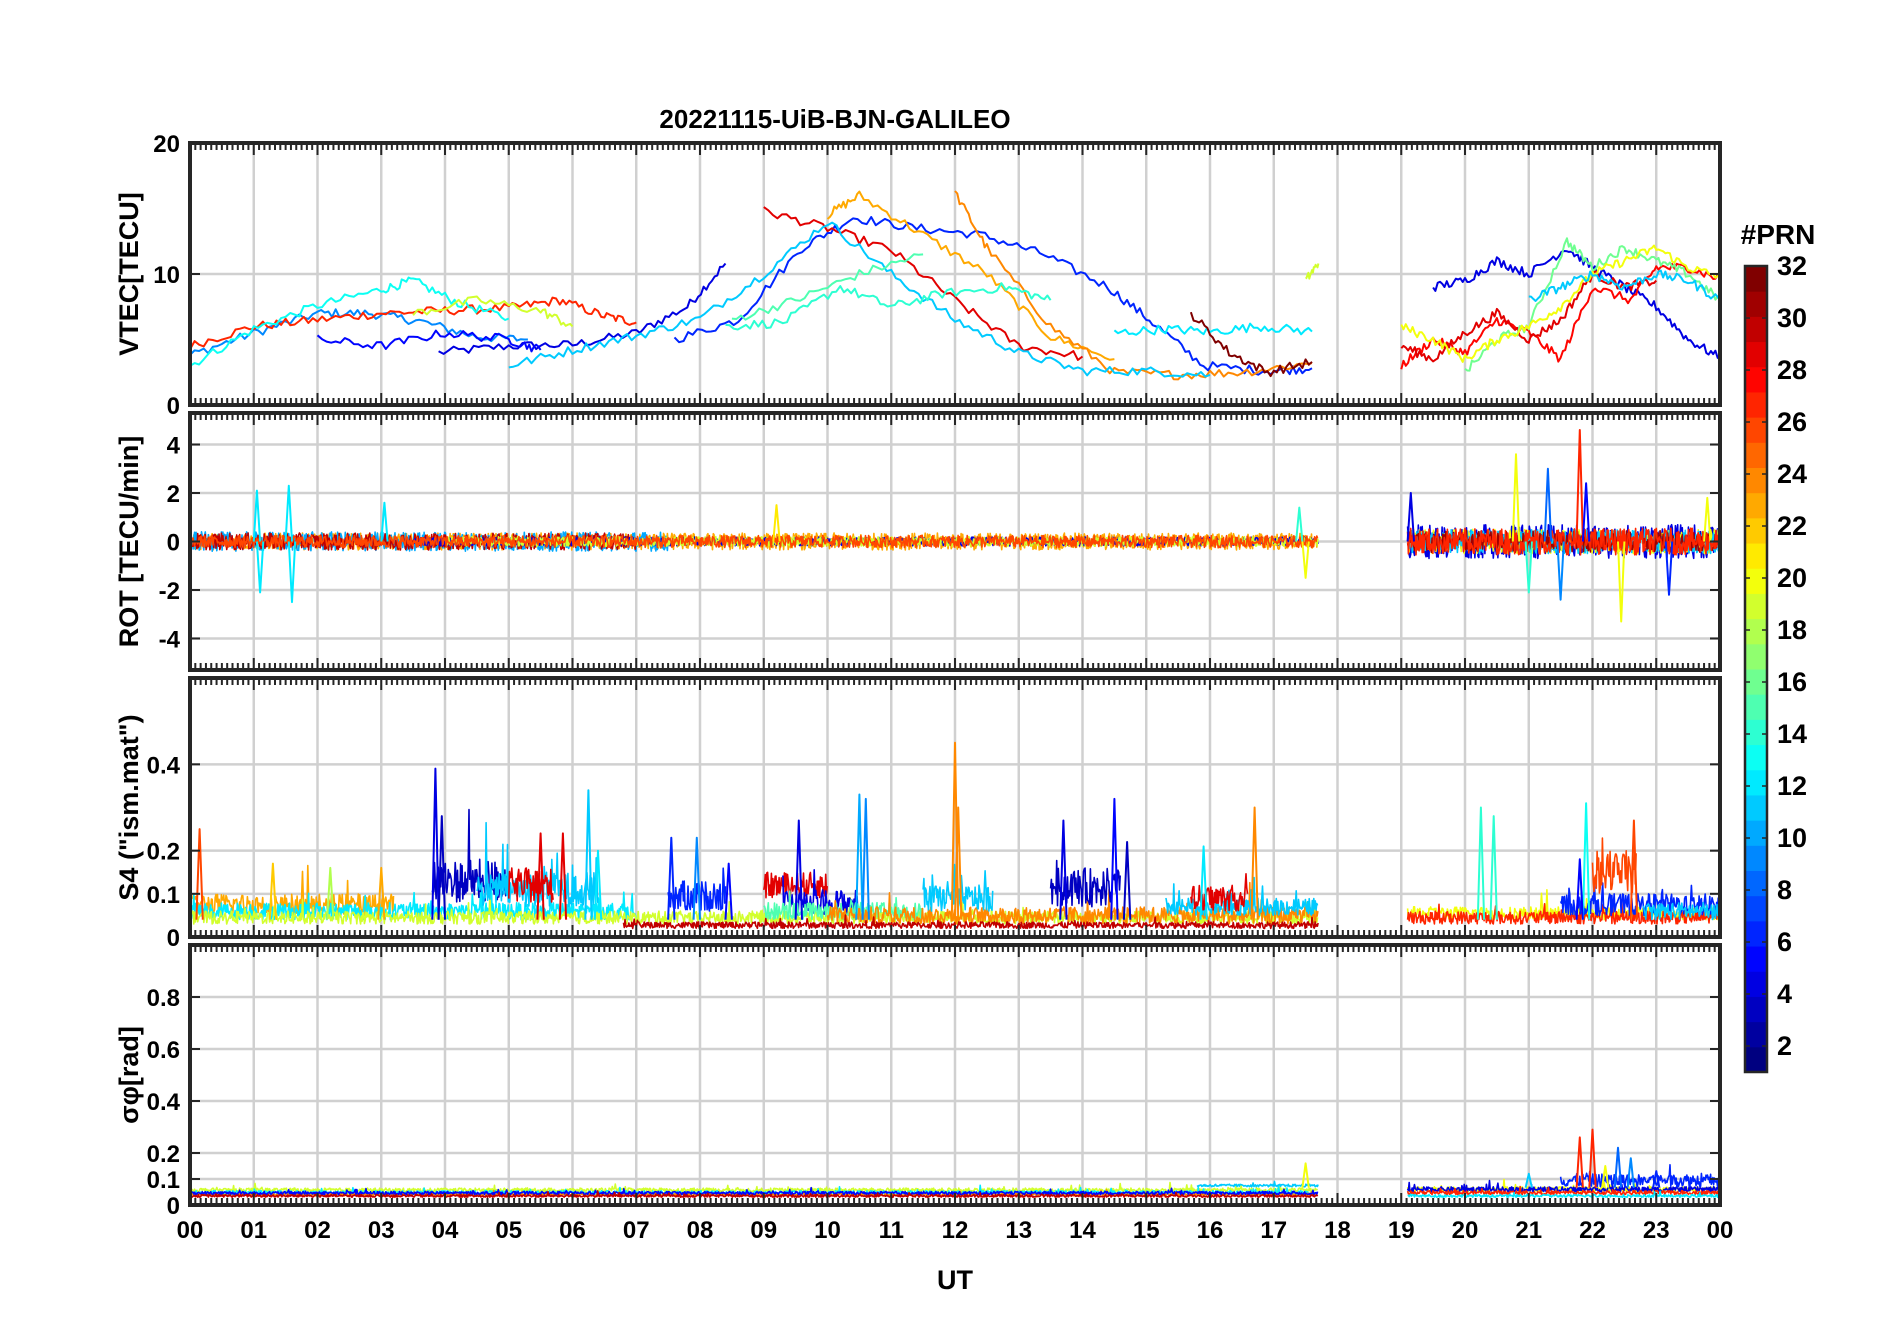  What do you see at coordinates (1018, 1230) in the screenshot?
I see `x-tick-label: 13` at bounding box center [1018, 1230].